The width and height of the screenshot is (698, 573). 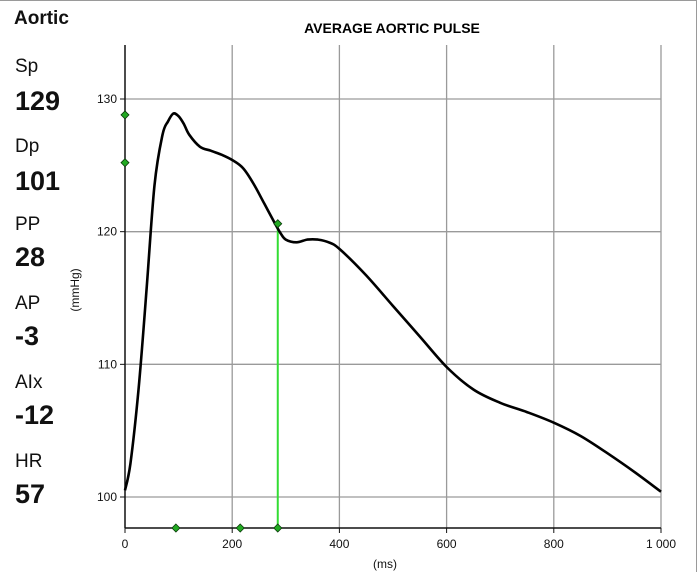 What do you see at coordinates (41, 18) in the screenshot?
I see `sidebar-title: Aortic` at bounding box center [41, 18].